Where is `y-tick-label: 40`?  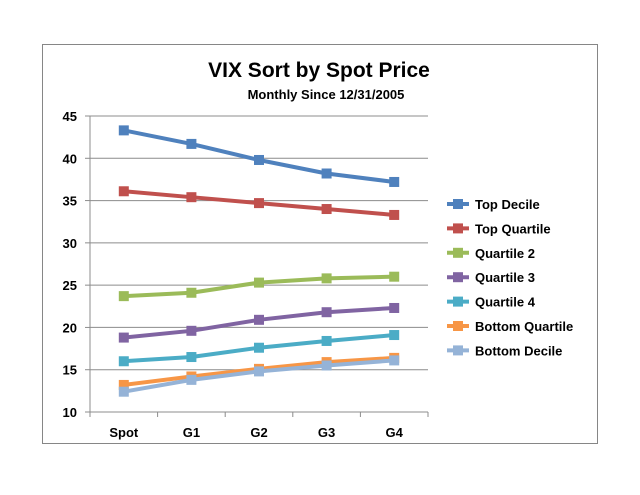 y-tick-label: 40 is located at coordinates (70, 158).